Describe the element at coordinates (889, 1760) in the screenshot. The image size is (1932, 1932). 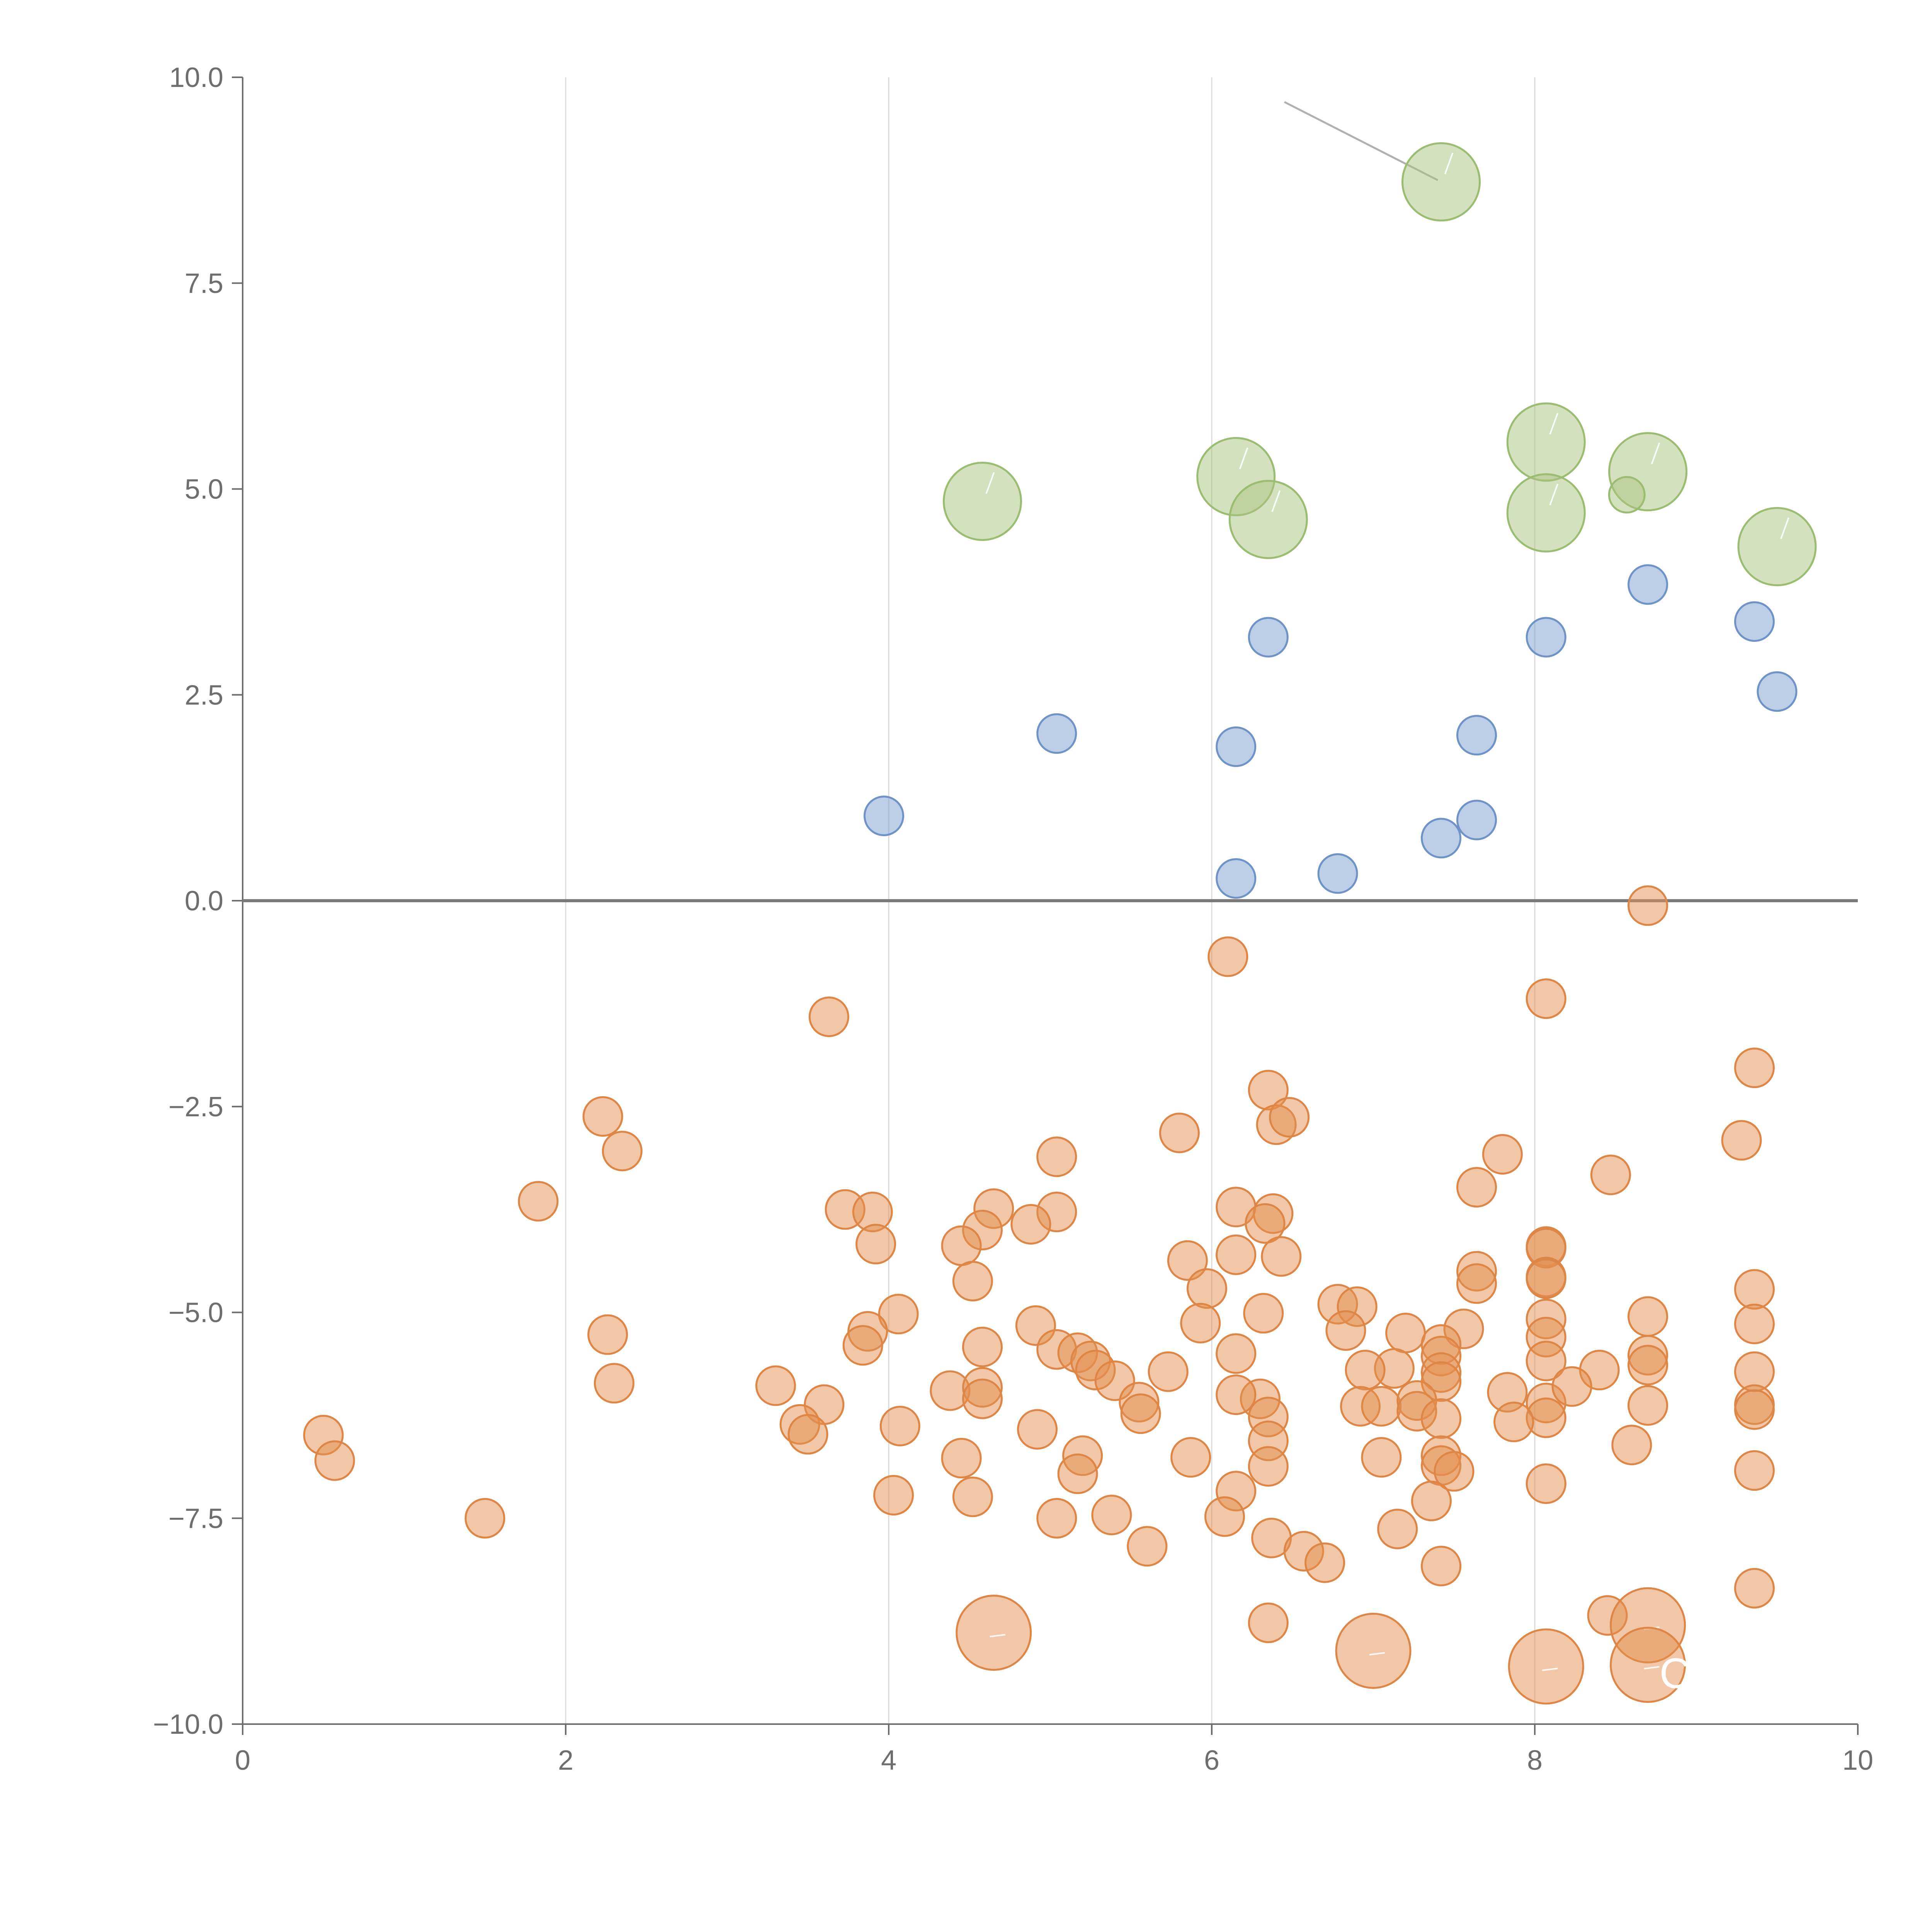
I see `x-tick-label: 4` at that location.